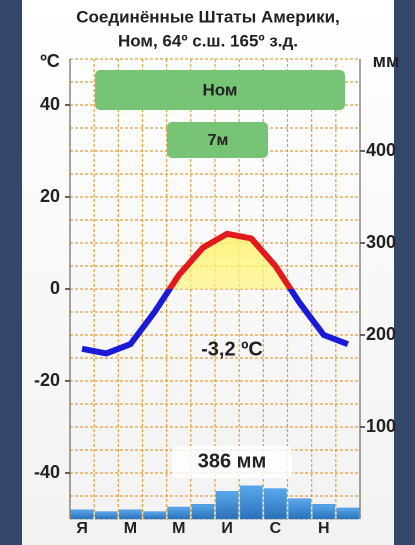 The image size is (415, 545). I want to click on x-tick-label: И, so click(227, 528).